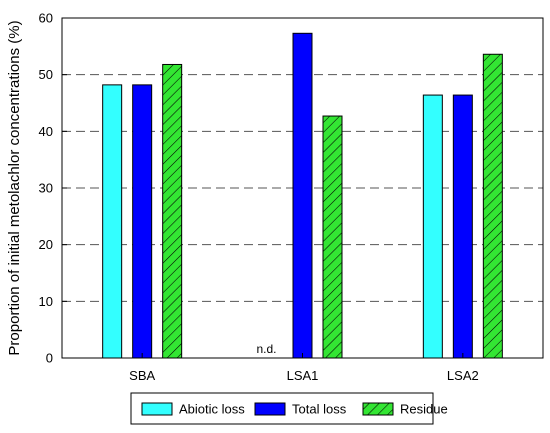  I want to click on y-tick-label: 40, so click(46, 131).